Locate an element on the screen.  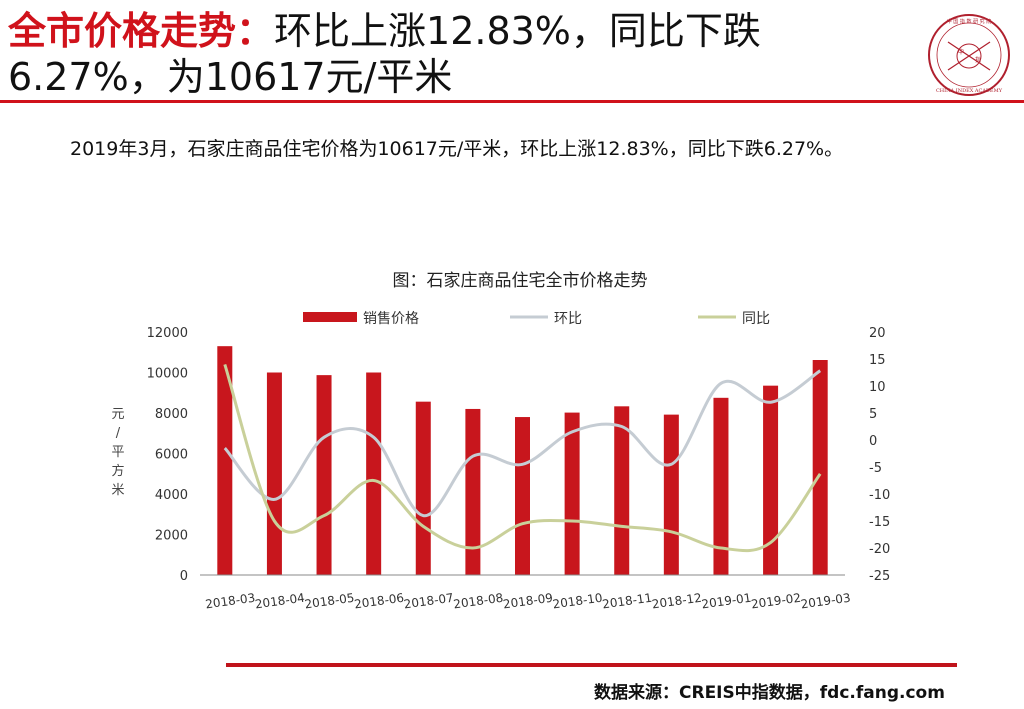
x-tick-label: 2018-09 is located at coordinates (528, 601).